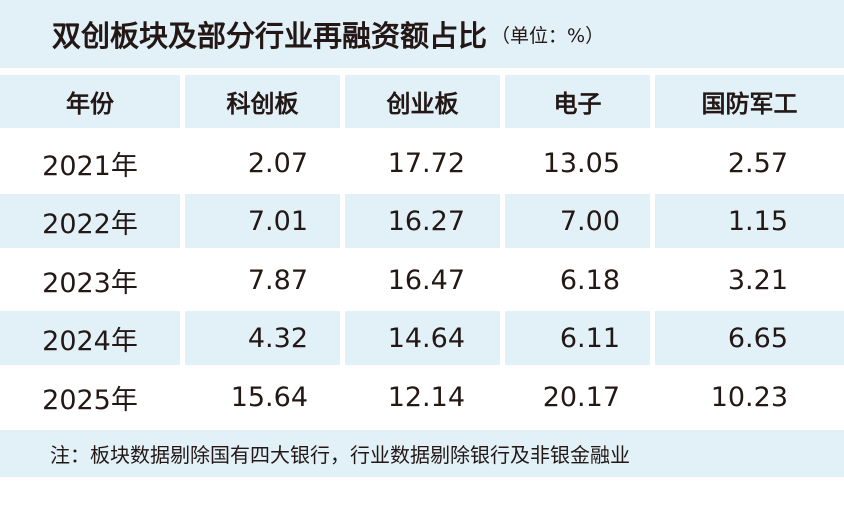  Describe the element at coordinates (757, 339) in the screenshot. I see `value-cell: 6.65` at that location.